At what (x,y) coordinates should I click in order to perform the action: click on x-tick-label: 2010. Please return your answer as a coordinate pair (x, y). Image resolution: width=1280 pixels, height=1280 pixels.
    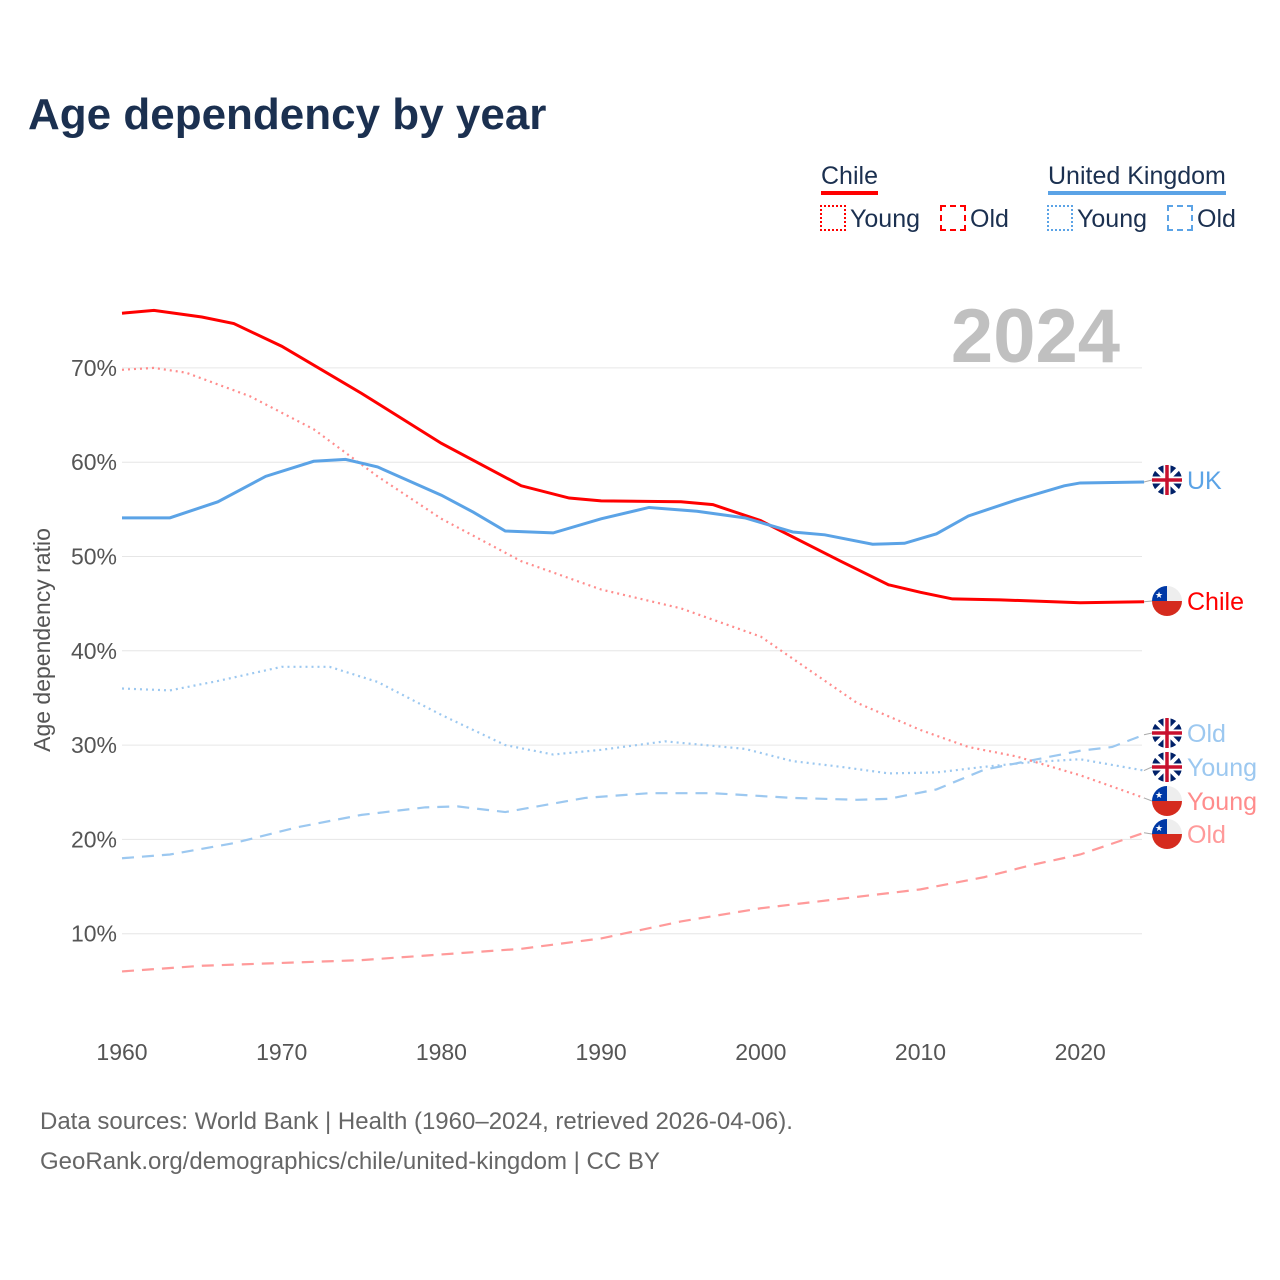
    Looking at the image, I should click on (920, 1052).